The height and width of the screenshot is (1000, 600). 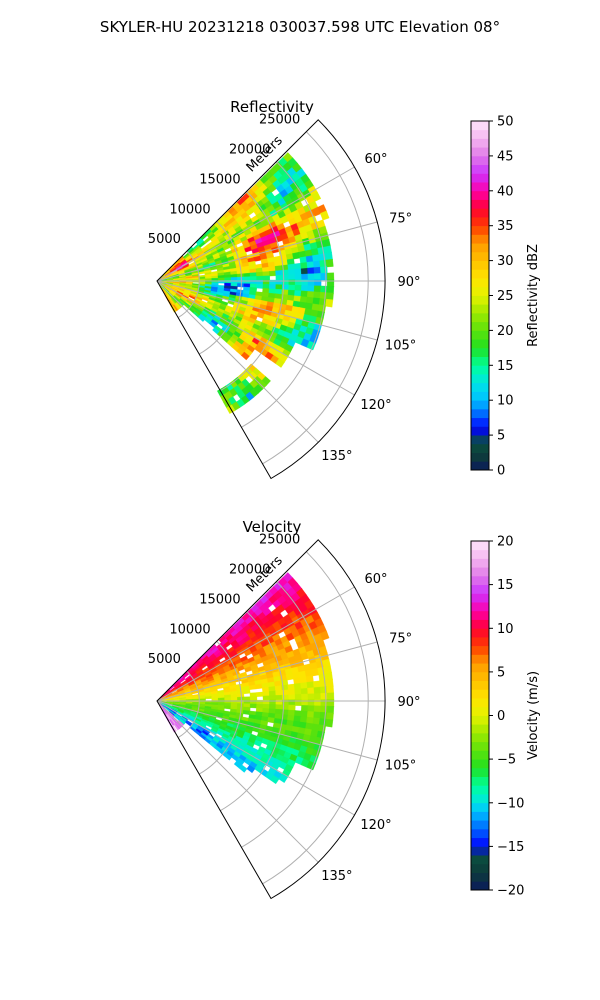 I want to click on reflectivity-colorbar-label: Reflectivity dBZ, so click(x=533, y=295).